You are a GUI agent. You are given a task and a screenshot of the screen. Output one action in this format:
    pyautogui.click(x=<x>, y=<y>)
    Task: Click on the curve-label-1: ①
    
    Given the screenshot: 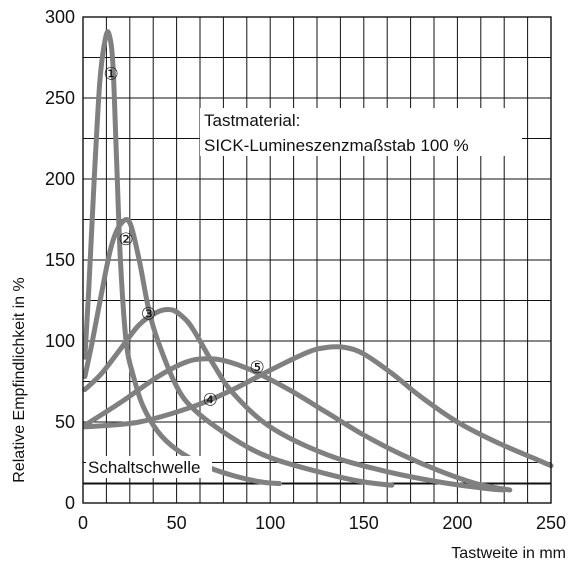 What is the action you would take?
    pyautogui.click(x=110, y=75)
    